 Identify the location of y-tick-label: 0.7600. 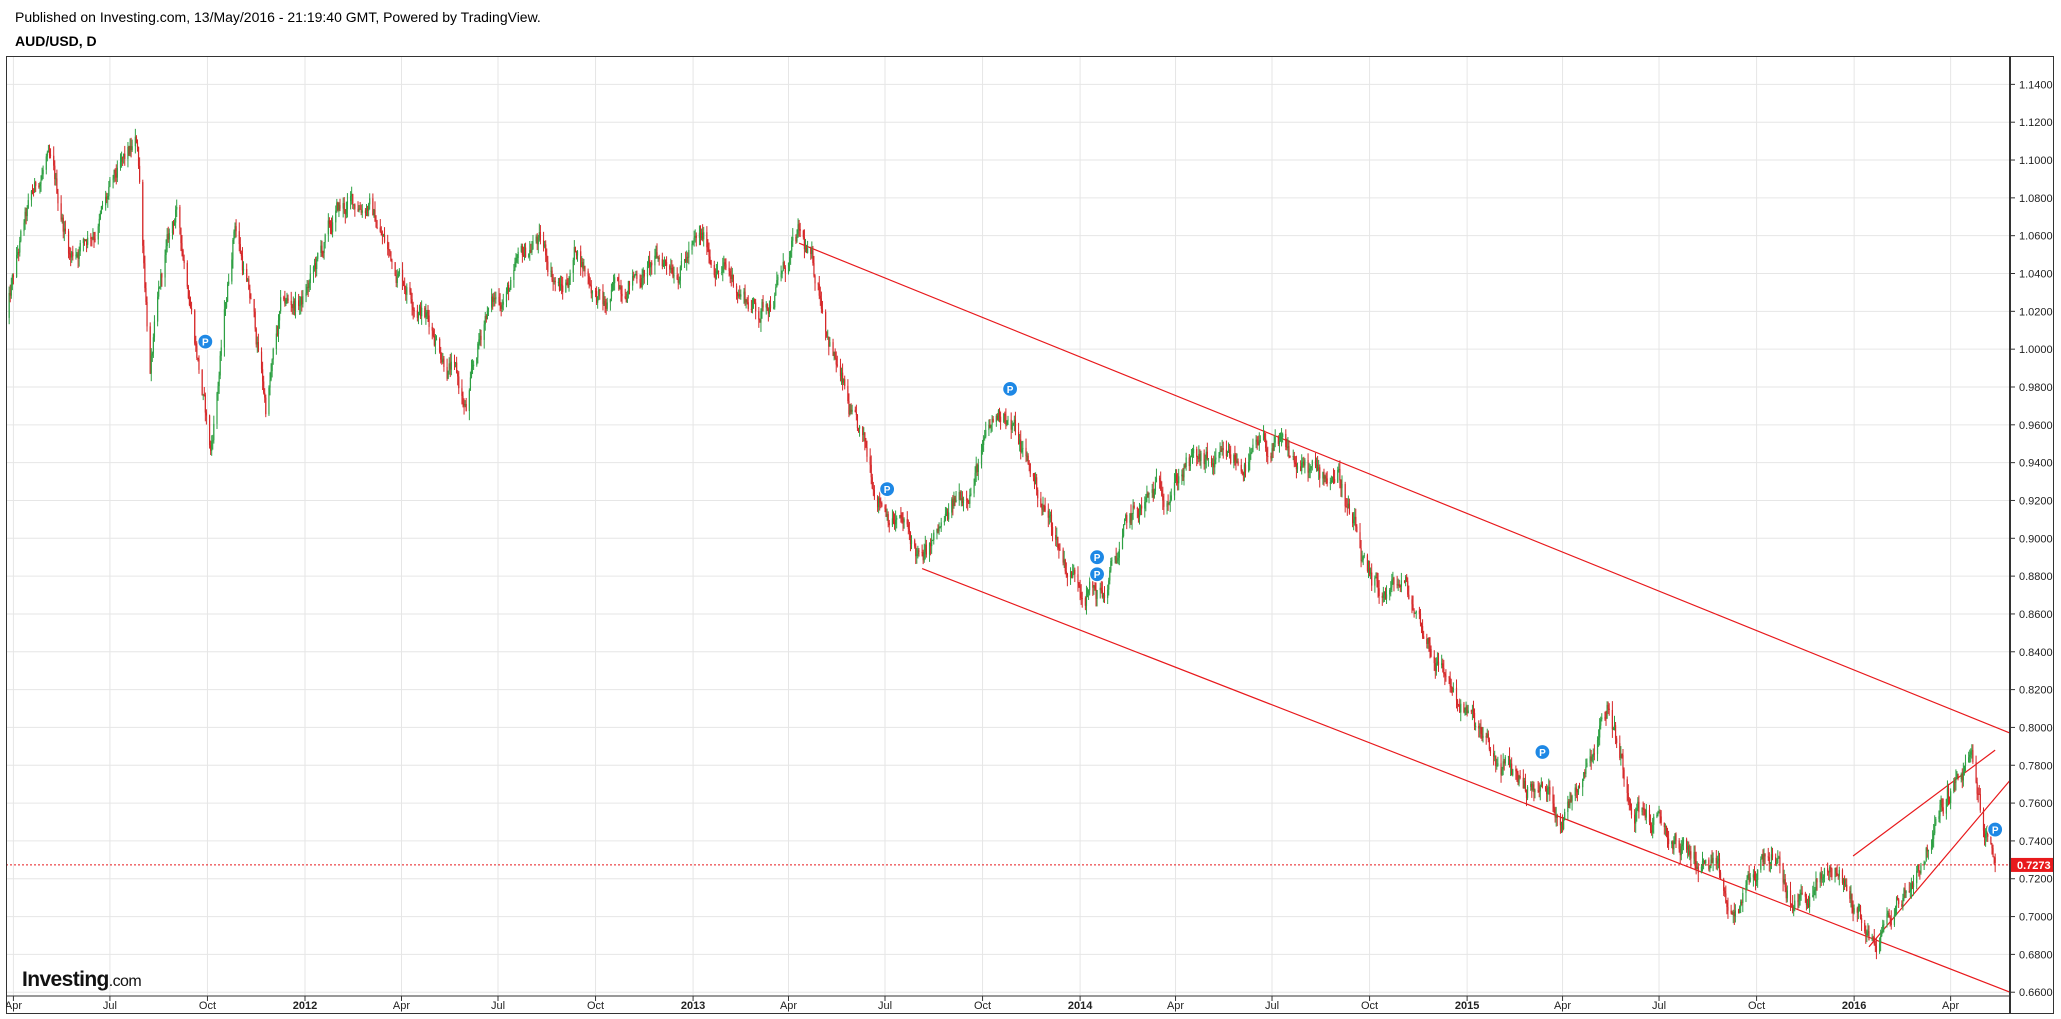
(2036, 804).